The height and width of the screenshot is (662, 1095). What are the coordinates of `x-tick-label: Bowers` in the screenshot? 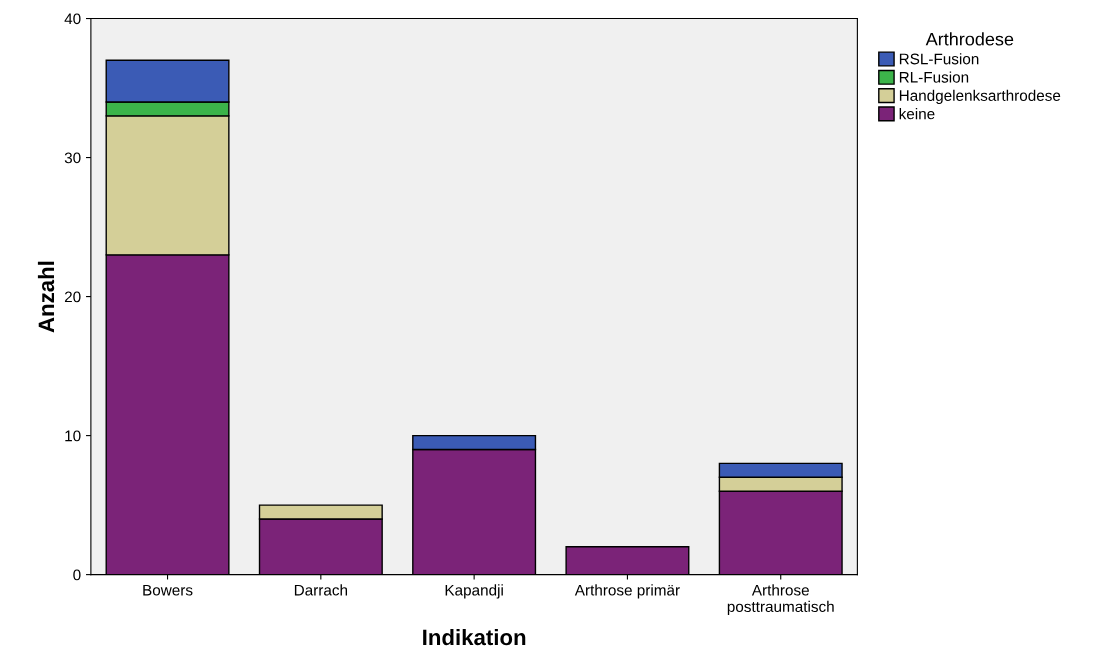 It's located at (168, 590).